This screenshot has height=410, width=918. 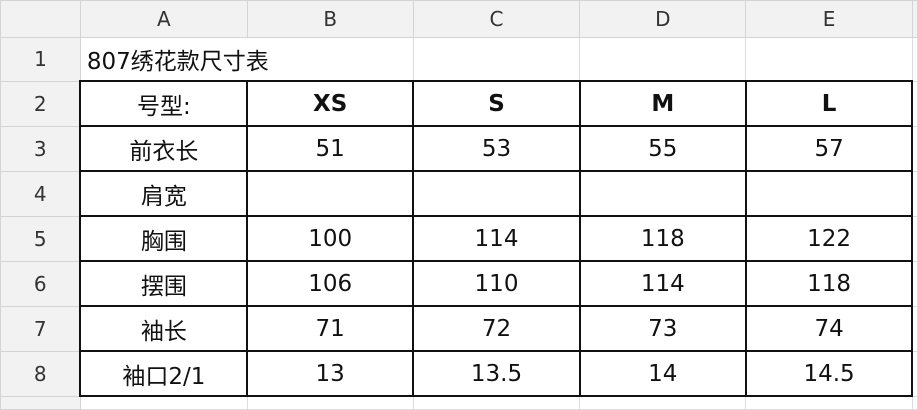 What do you see at coordinates (40, 148) in the screenshot?
I see `row-header: 3` at bounding box center [40, 148].